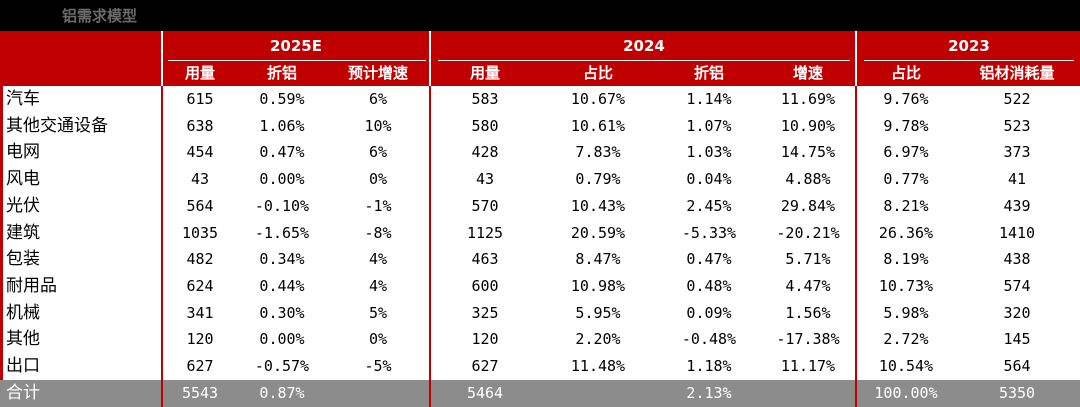 The width and height of the screenshot is (1080, 407). I want to click on table-cell: 10.67%, so click(598, 99).